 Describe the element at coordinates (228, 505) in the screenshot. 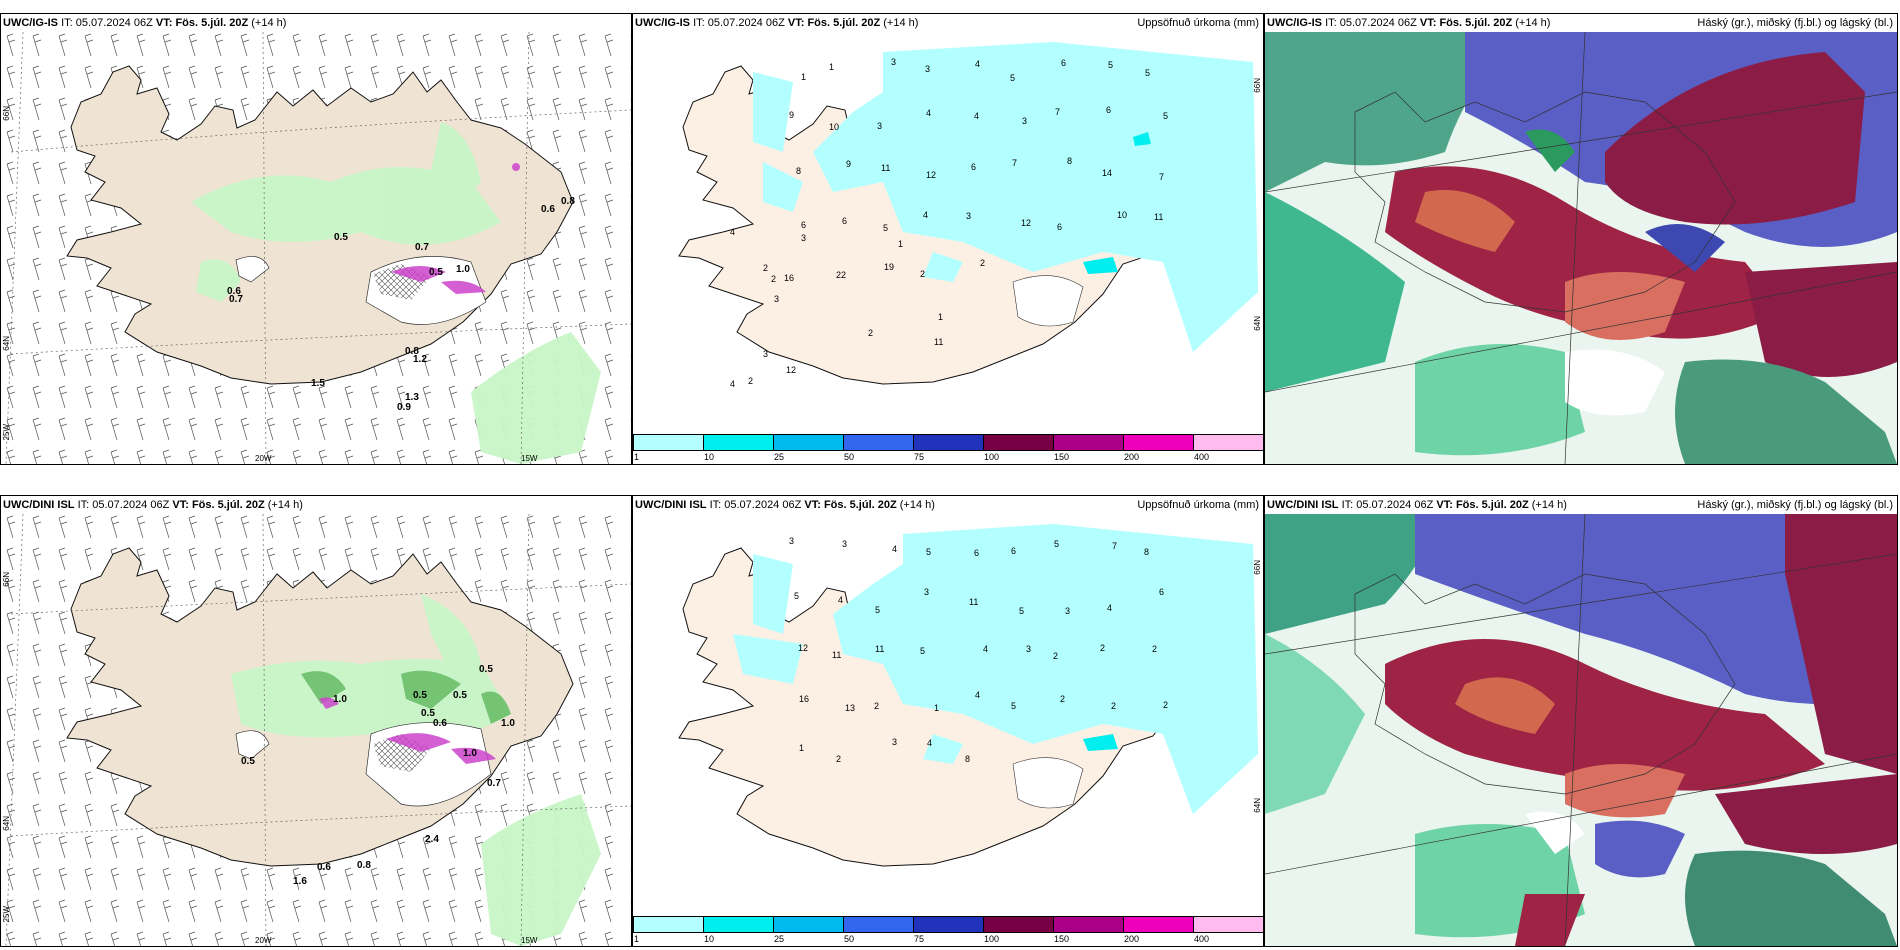

I see `vt-time: Fös. 5.júl. 20Z` at that location.